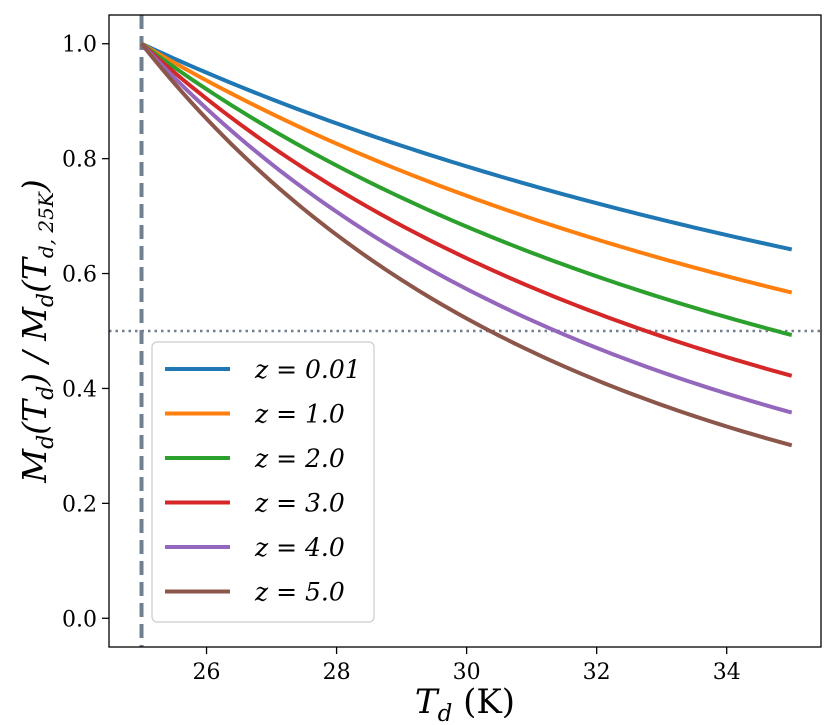 The height and width of the screenshot is (725, 830). What do you see at coordinates (34, 274) in the screenshot?
I see `y-axis-label-p6: (T` at bounding box center [34, 274].